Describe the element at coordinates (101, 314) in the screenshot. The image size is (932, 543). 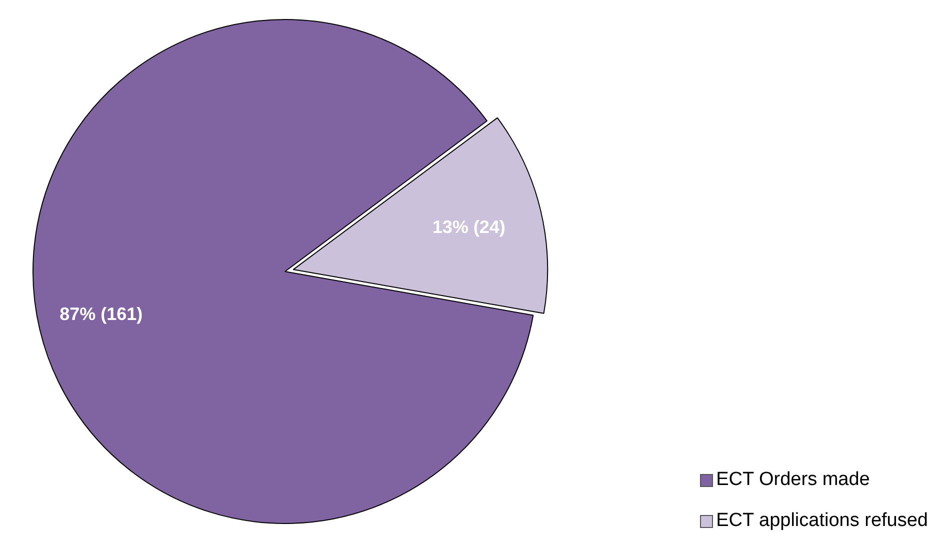
I see `data-label: 87% (161)` at that location.